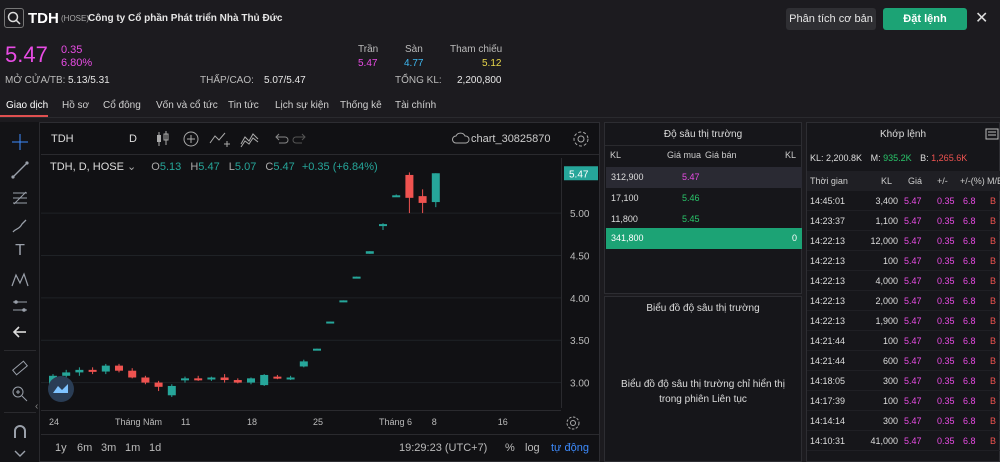 Image resolution: width=1000 pixels, height=462 pixels. Describe the element at coordinates (890, 361) in the screenshot. I see `match-volume: 600` at that location.